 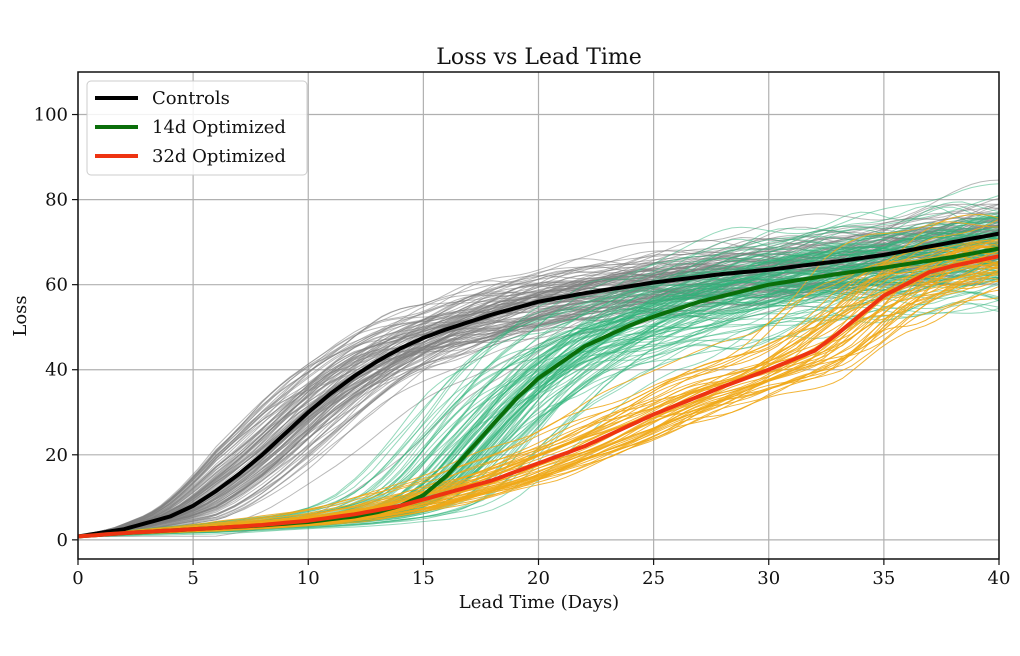 What do you see at coordinates (999, 578) in the screenshot?
I see `x-tick-label: 40` at bounding box center [999, 578].